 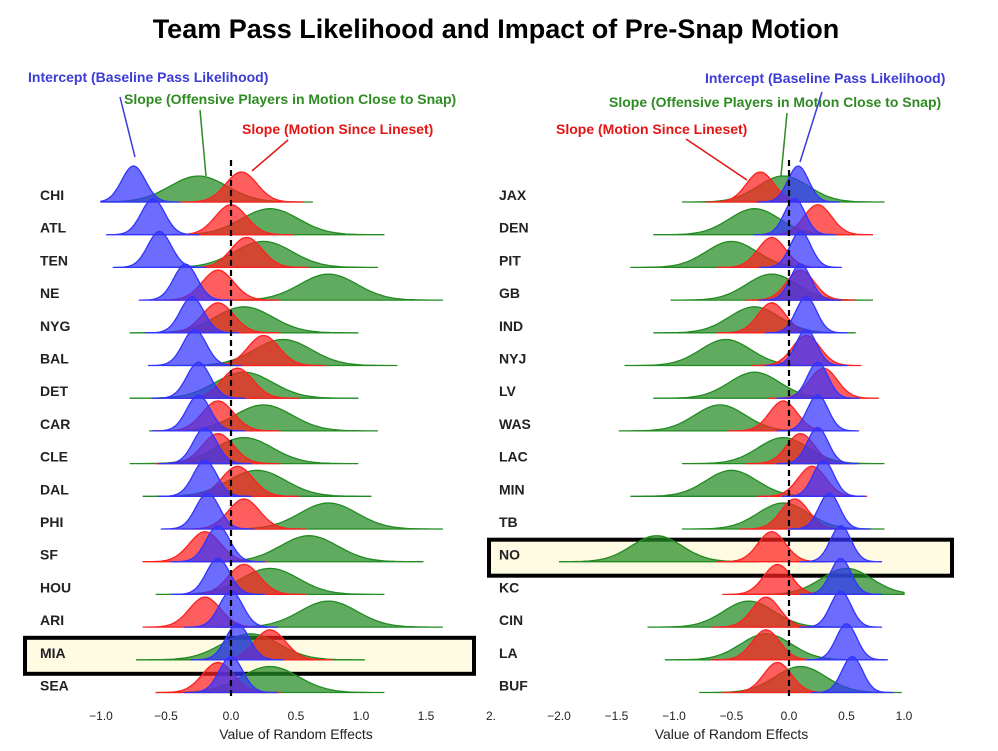 I want to click on x-tick-label: 1.5, so click(x=426, y=716).